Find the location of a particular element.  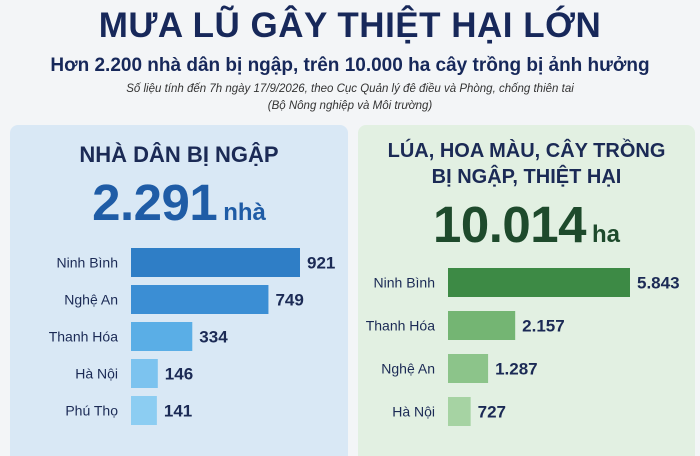

houses-category-label: Phú Thọ is located at coordinates (91, 411).